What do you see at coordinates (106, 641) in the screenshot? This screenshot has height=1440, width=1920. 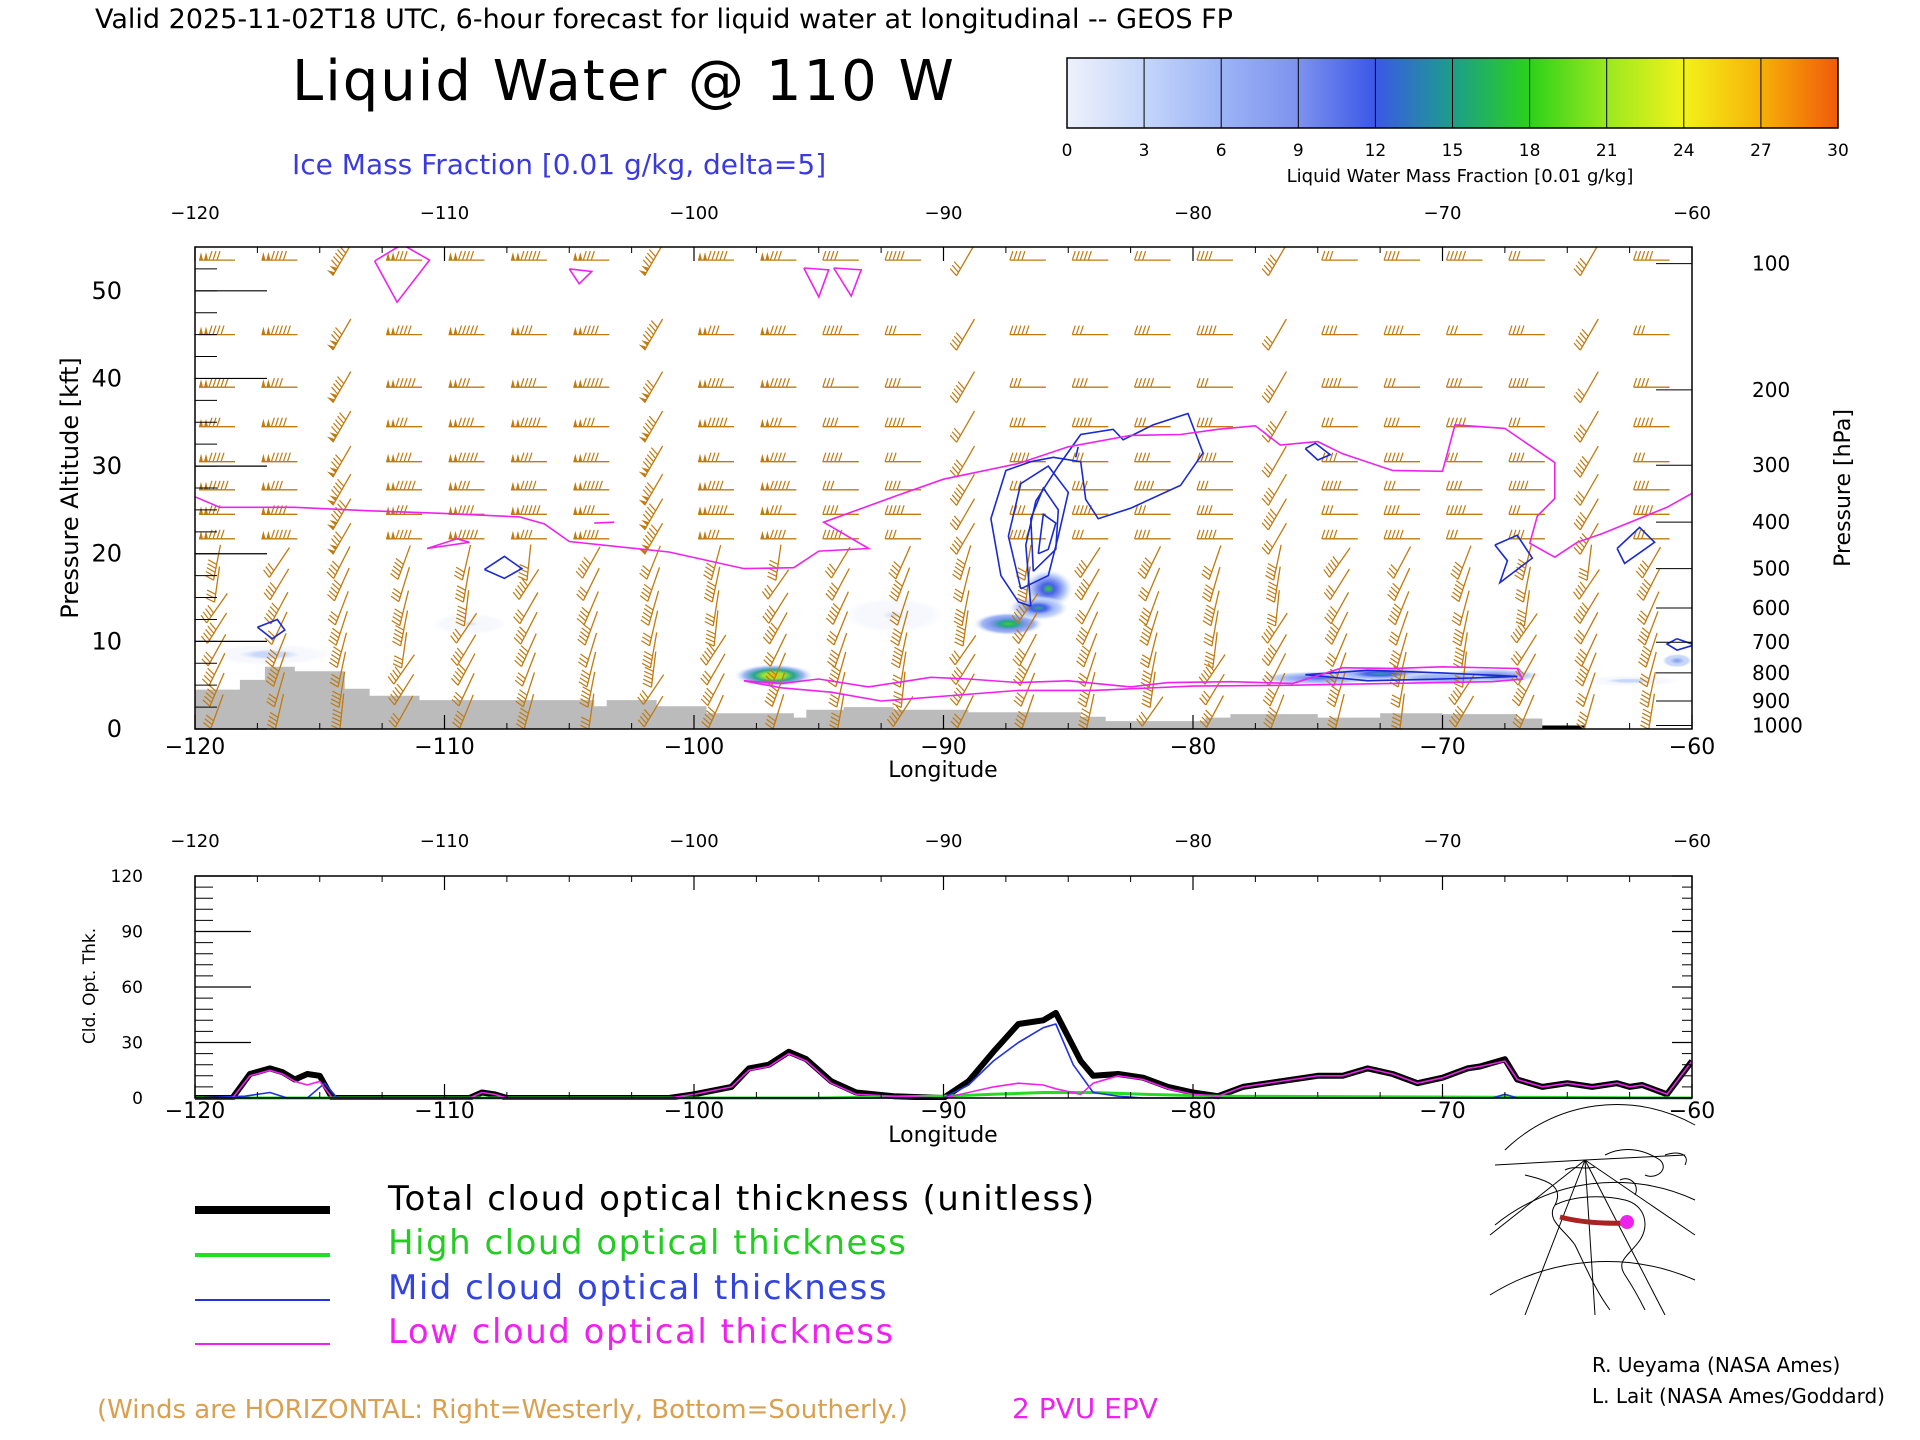 I see `main-y-tick-label: 10` at bounding box center [106, 641].